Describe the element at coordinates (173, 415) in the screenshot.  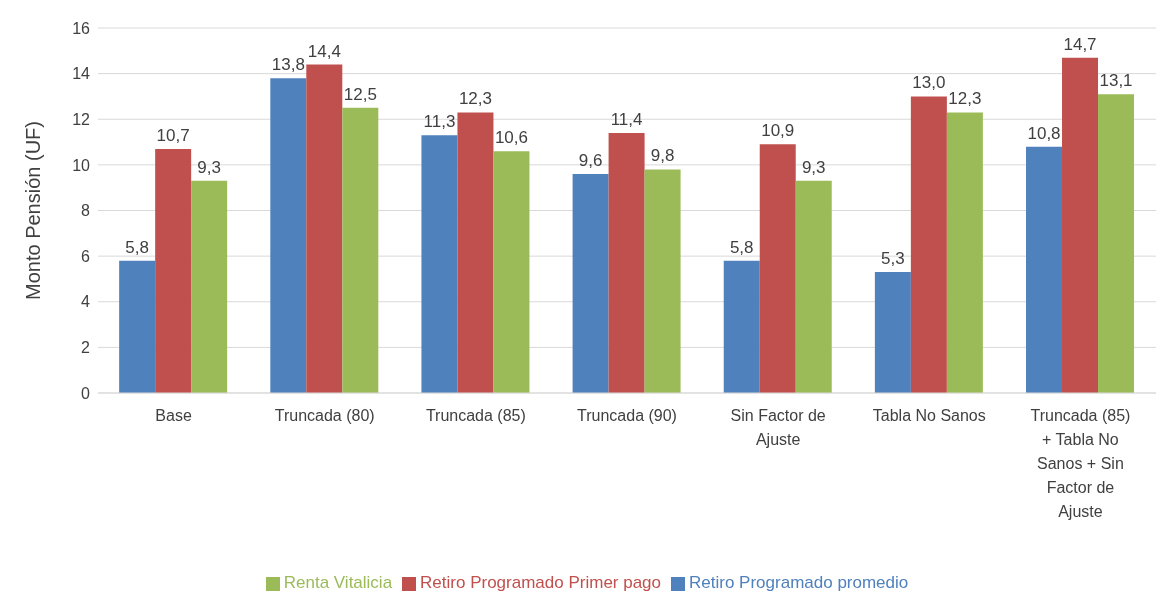
I see `x-tick-label: Base` at that location.